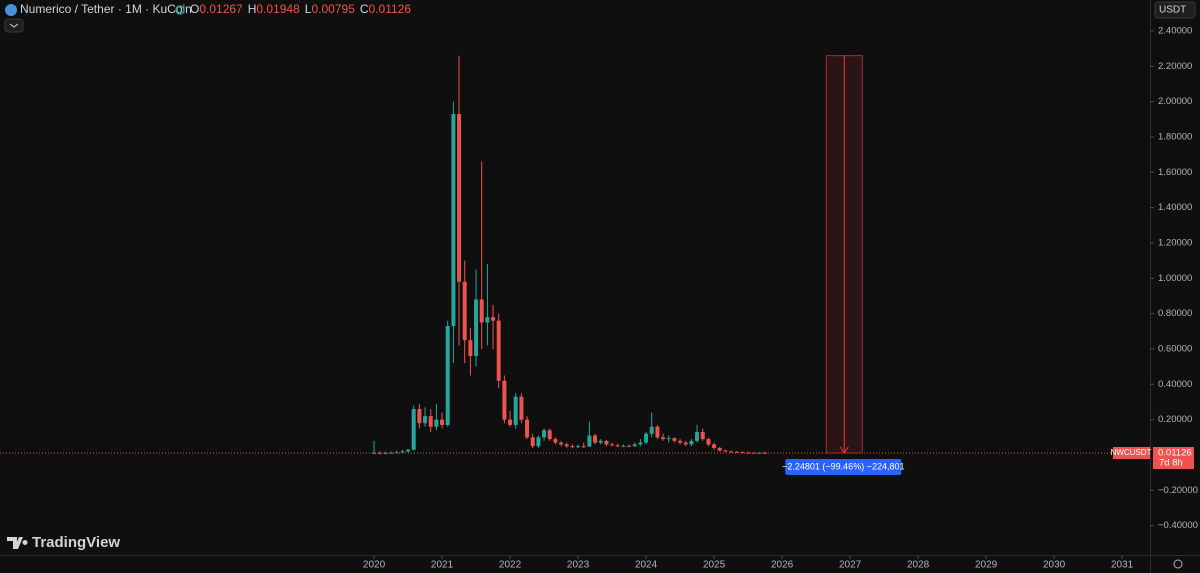  I want to click on currency-button, so click(1175, 10).